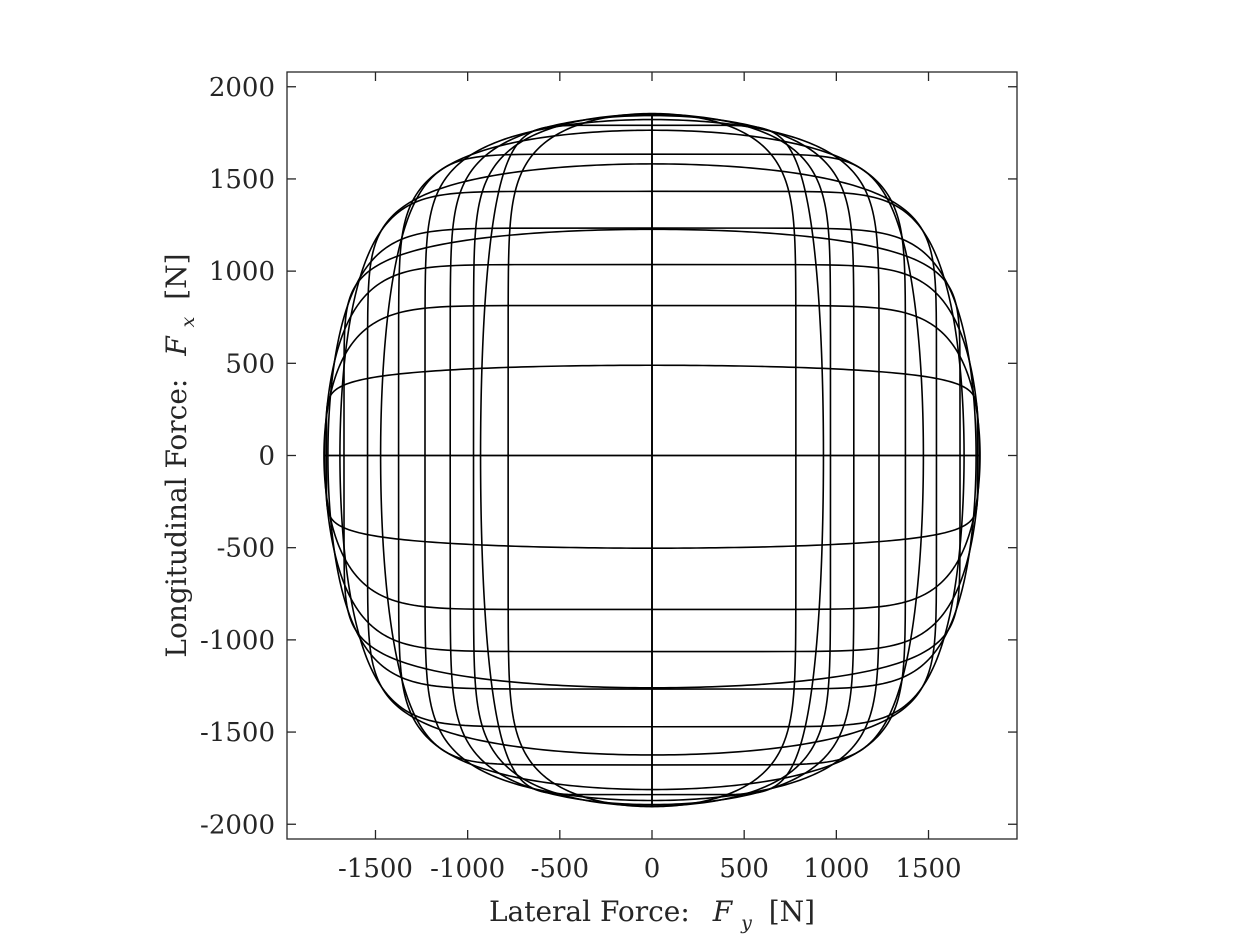 The width and height of the screenshot is (1260, 945). Describe the element at coordinates (266, 457) in the screenshot. I see `y-tick-label: 0` at that location.